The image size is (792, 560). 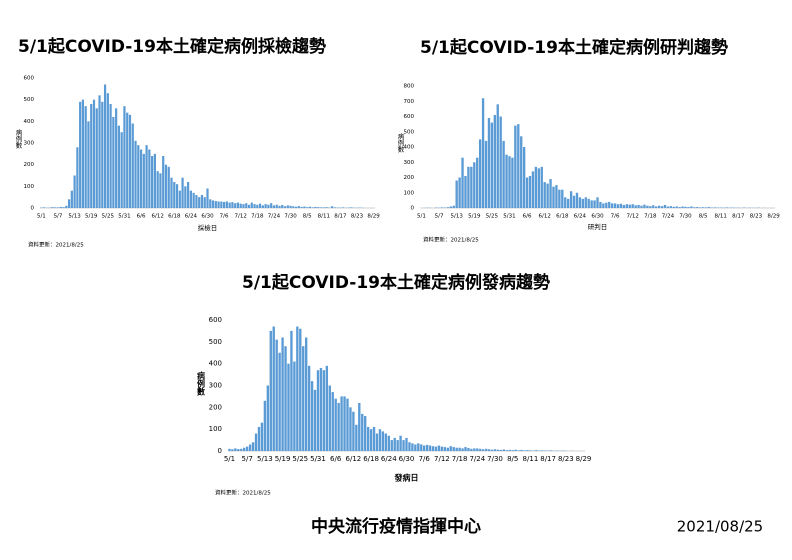 I want to click on x-tick-label: 6/24, so click(x=580, y=217).